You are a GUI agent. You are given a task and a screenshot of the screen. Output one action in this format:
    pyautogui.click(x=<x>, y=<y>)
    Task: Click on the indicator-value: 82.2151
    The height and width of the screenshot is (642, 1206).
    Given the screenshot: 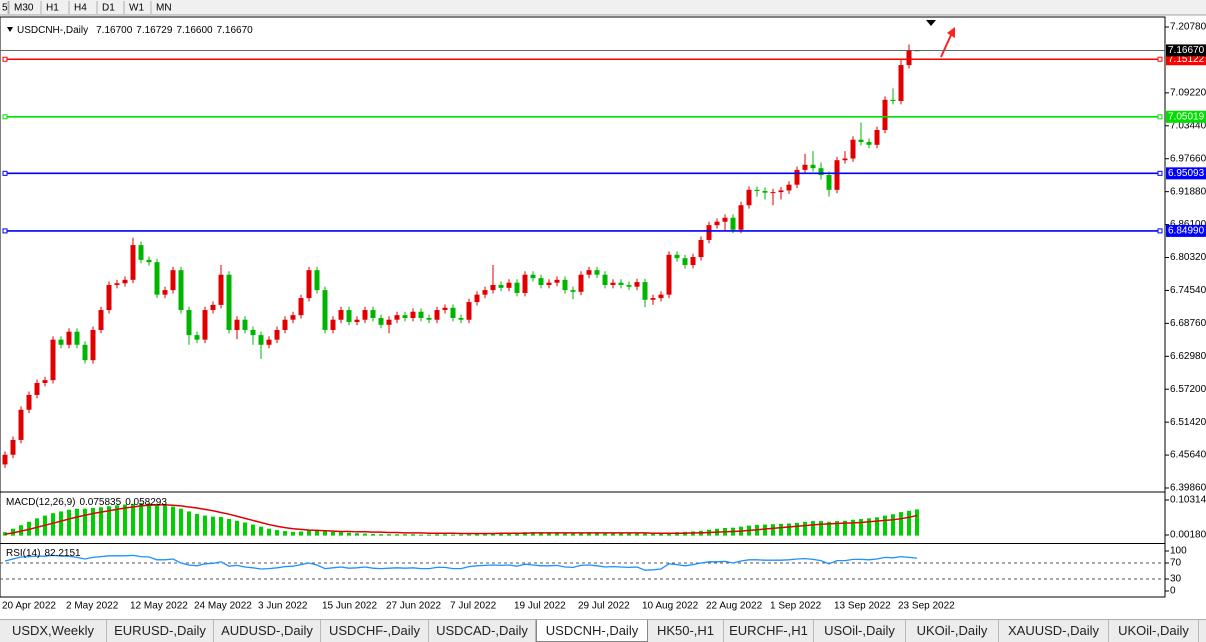 What is the action you would take?
    pyautogui.click(x=62, y=553)
    